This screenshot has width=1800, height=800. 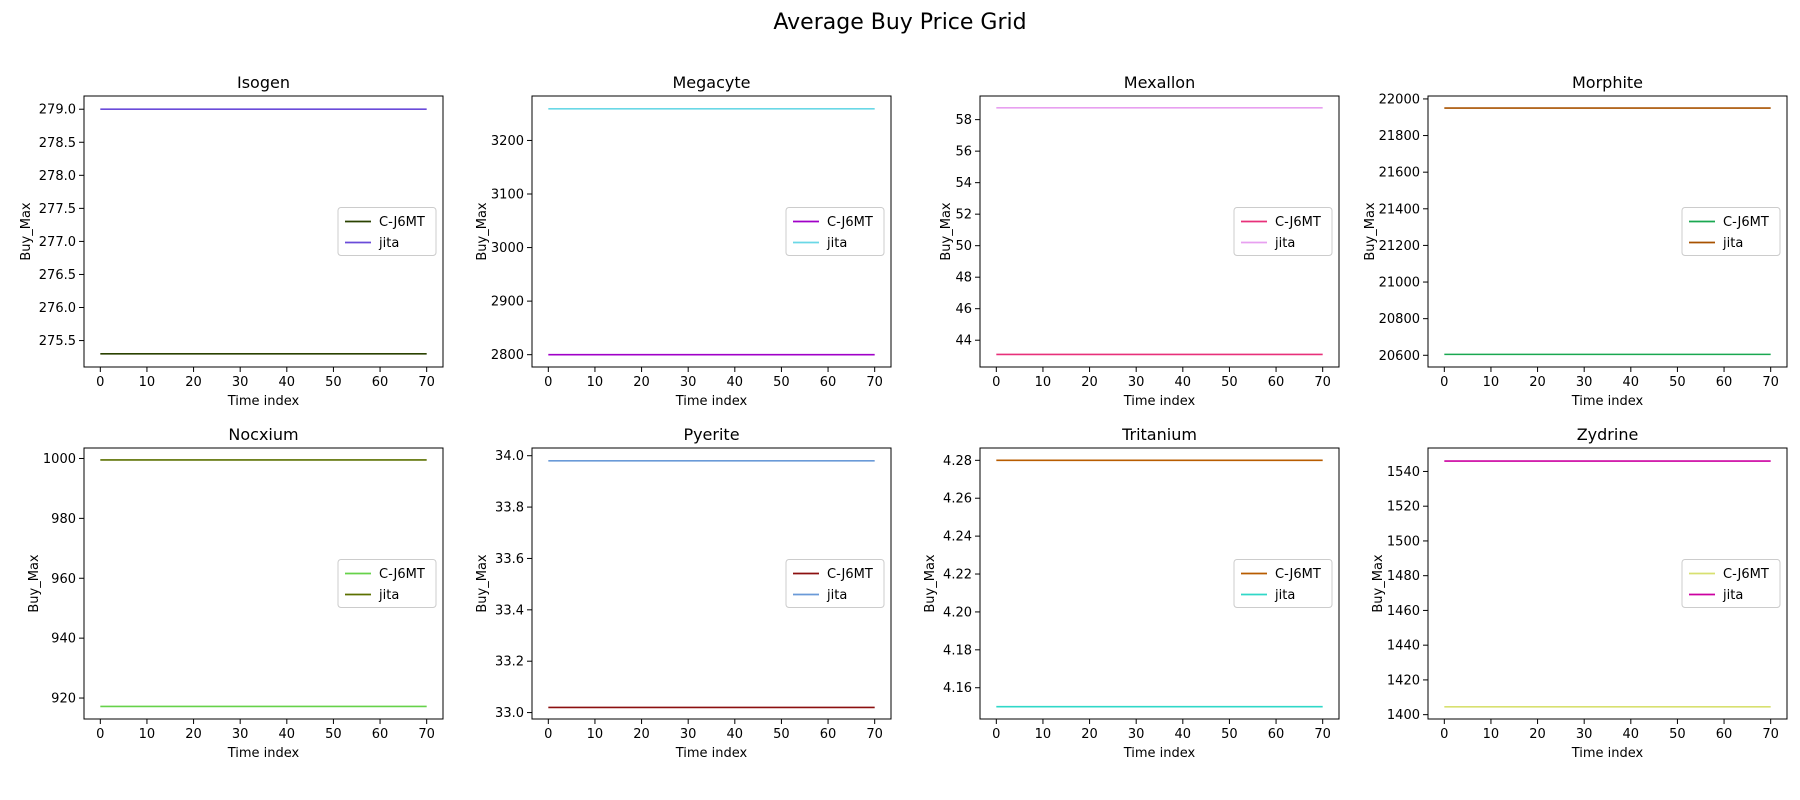 What do you see at coordinates (1403, 576) in the screenshot?
I see `y-tick-label: 1480` at bounding box center [1403, 576].